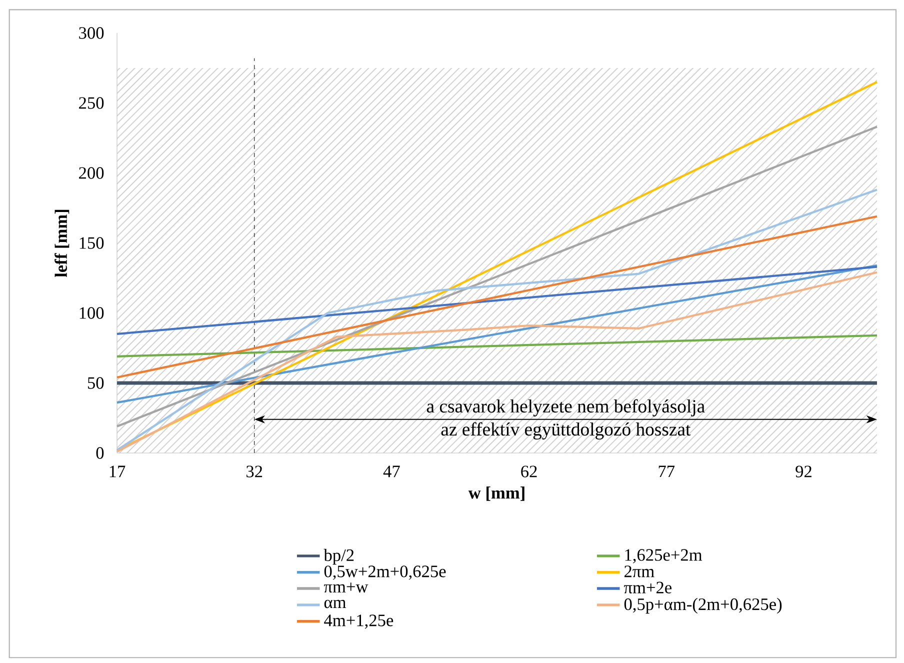  I want to click on x-tick-label: 32, so click(254, 472).